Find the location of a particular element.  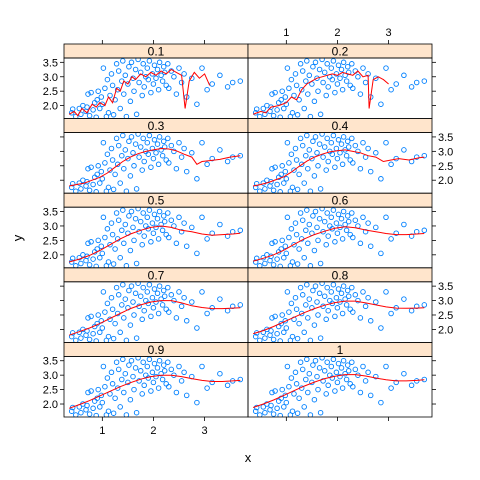

y-tick-label: 2.0 is located at coordinates (445, 181).